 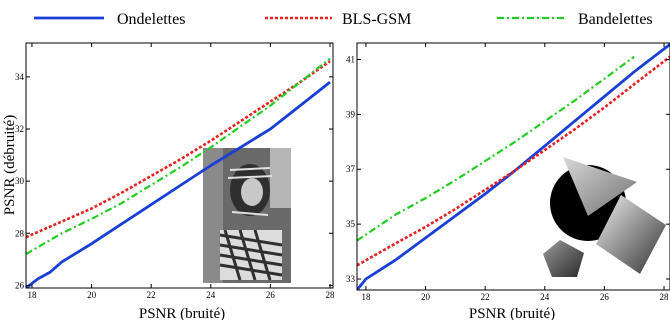 What do you see at coordinates (20, 233) in the screenshot?
I see `y-tick-label: 28` at bounding box center [20, 233].